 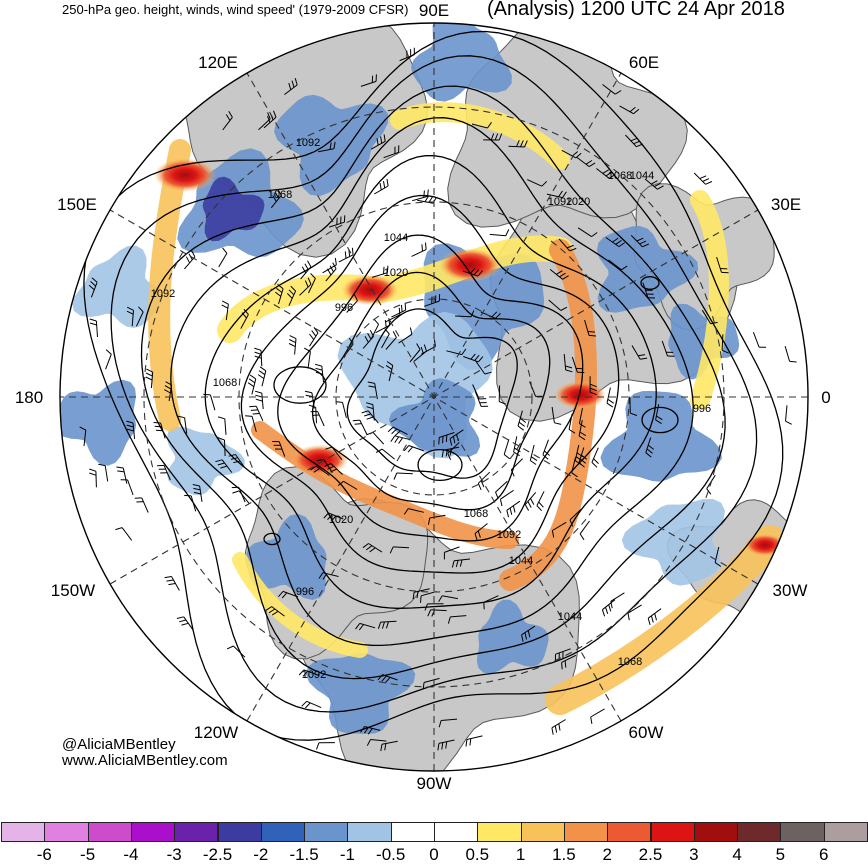 What do you see at coordinates (607, 854) in the screenshot?
I see `colorbar-tick-label: 2` at bounding box center [607, 854].